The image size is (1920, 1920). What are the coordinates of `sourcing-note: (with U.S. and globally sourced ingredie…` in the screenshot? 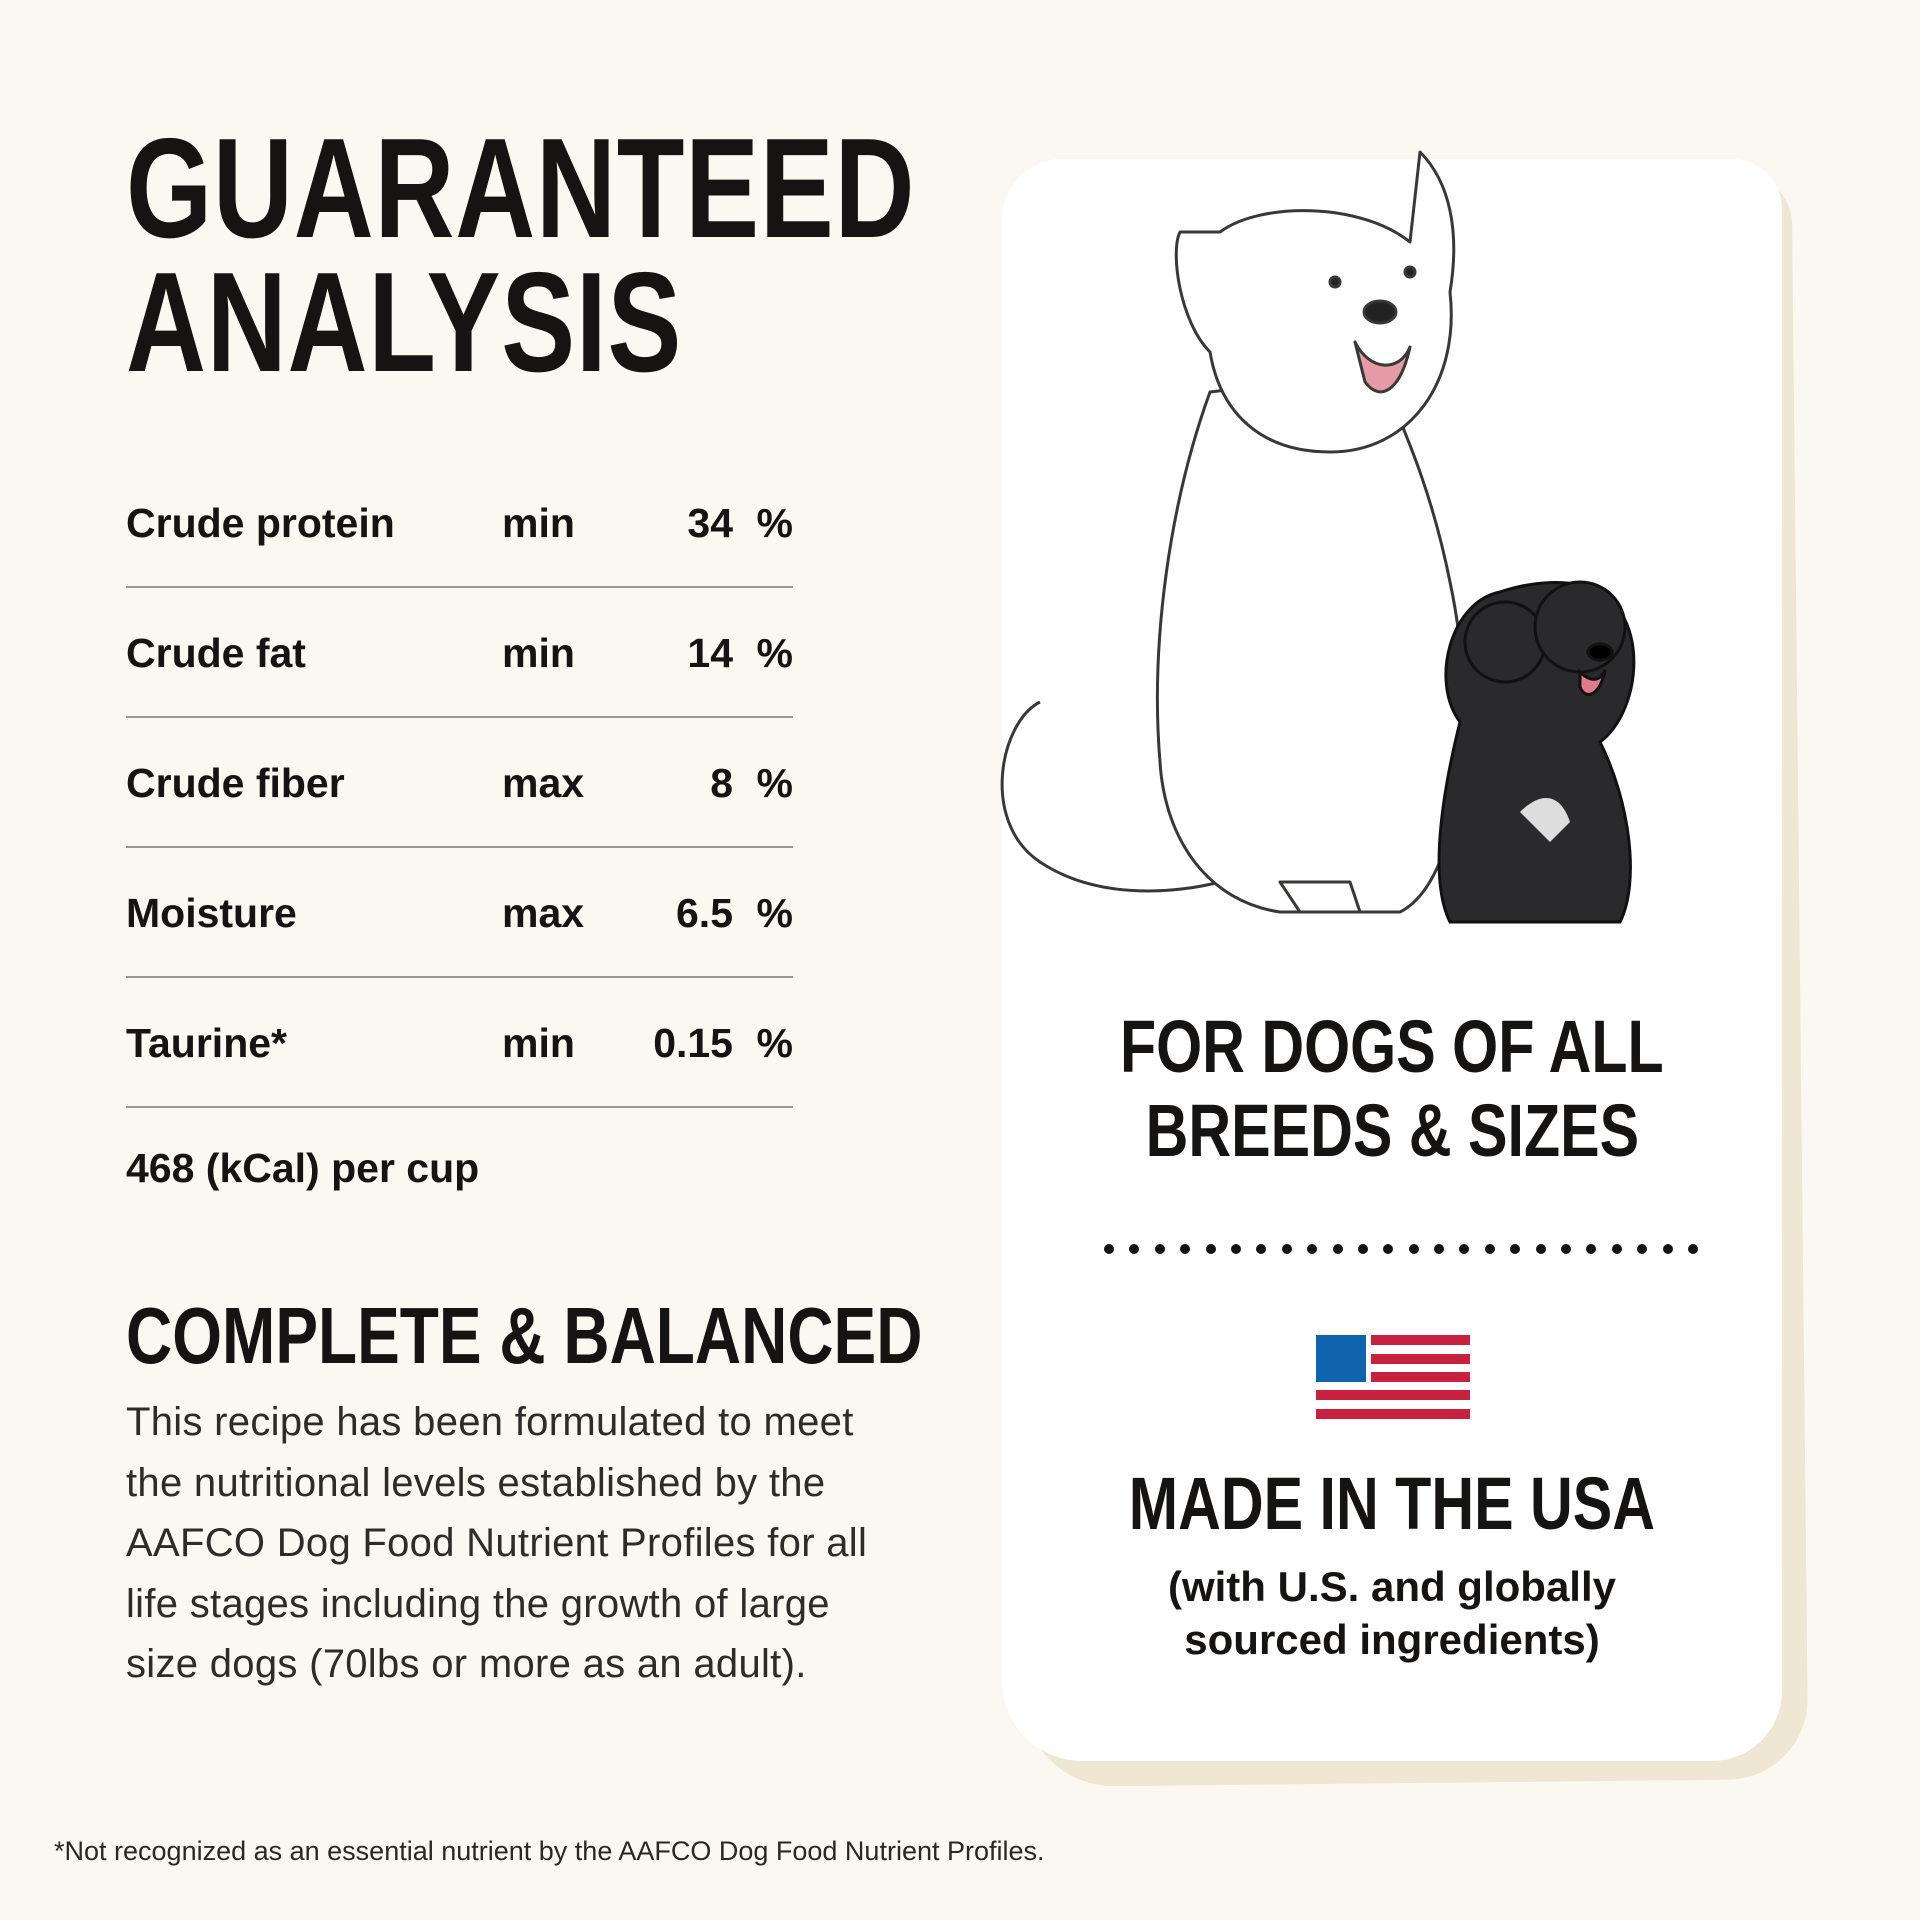 It's located at (1392, 1613).